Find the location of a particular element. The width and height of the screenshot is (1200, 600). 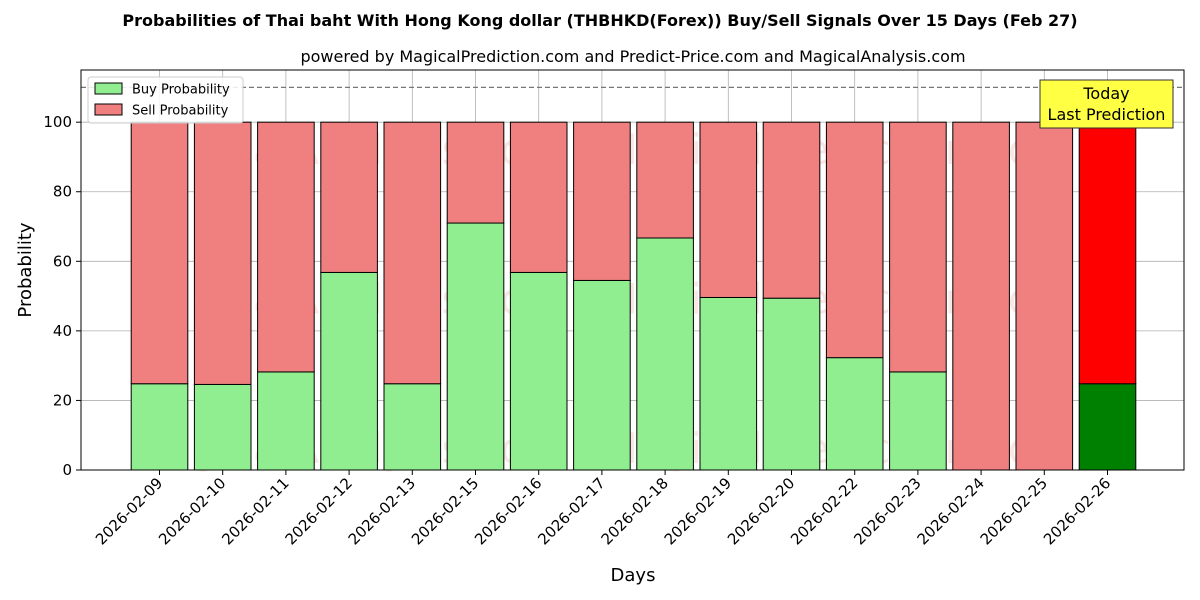

y-axis-label: Probability is located at coordinates (25, 269).